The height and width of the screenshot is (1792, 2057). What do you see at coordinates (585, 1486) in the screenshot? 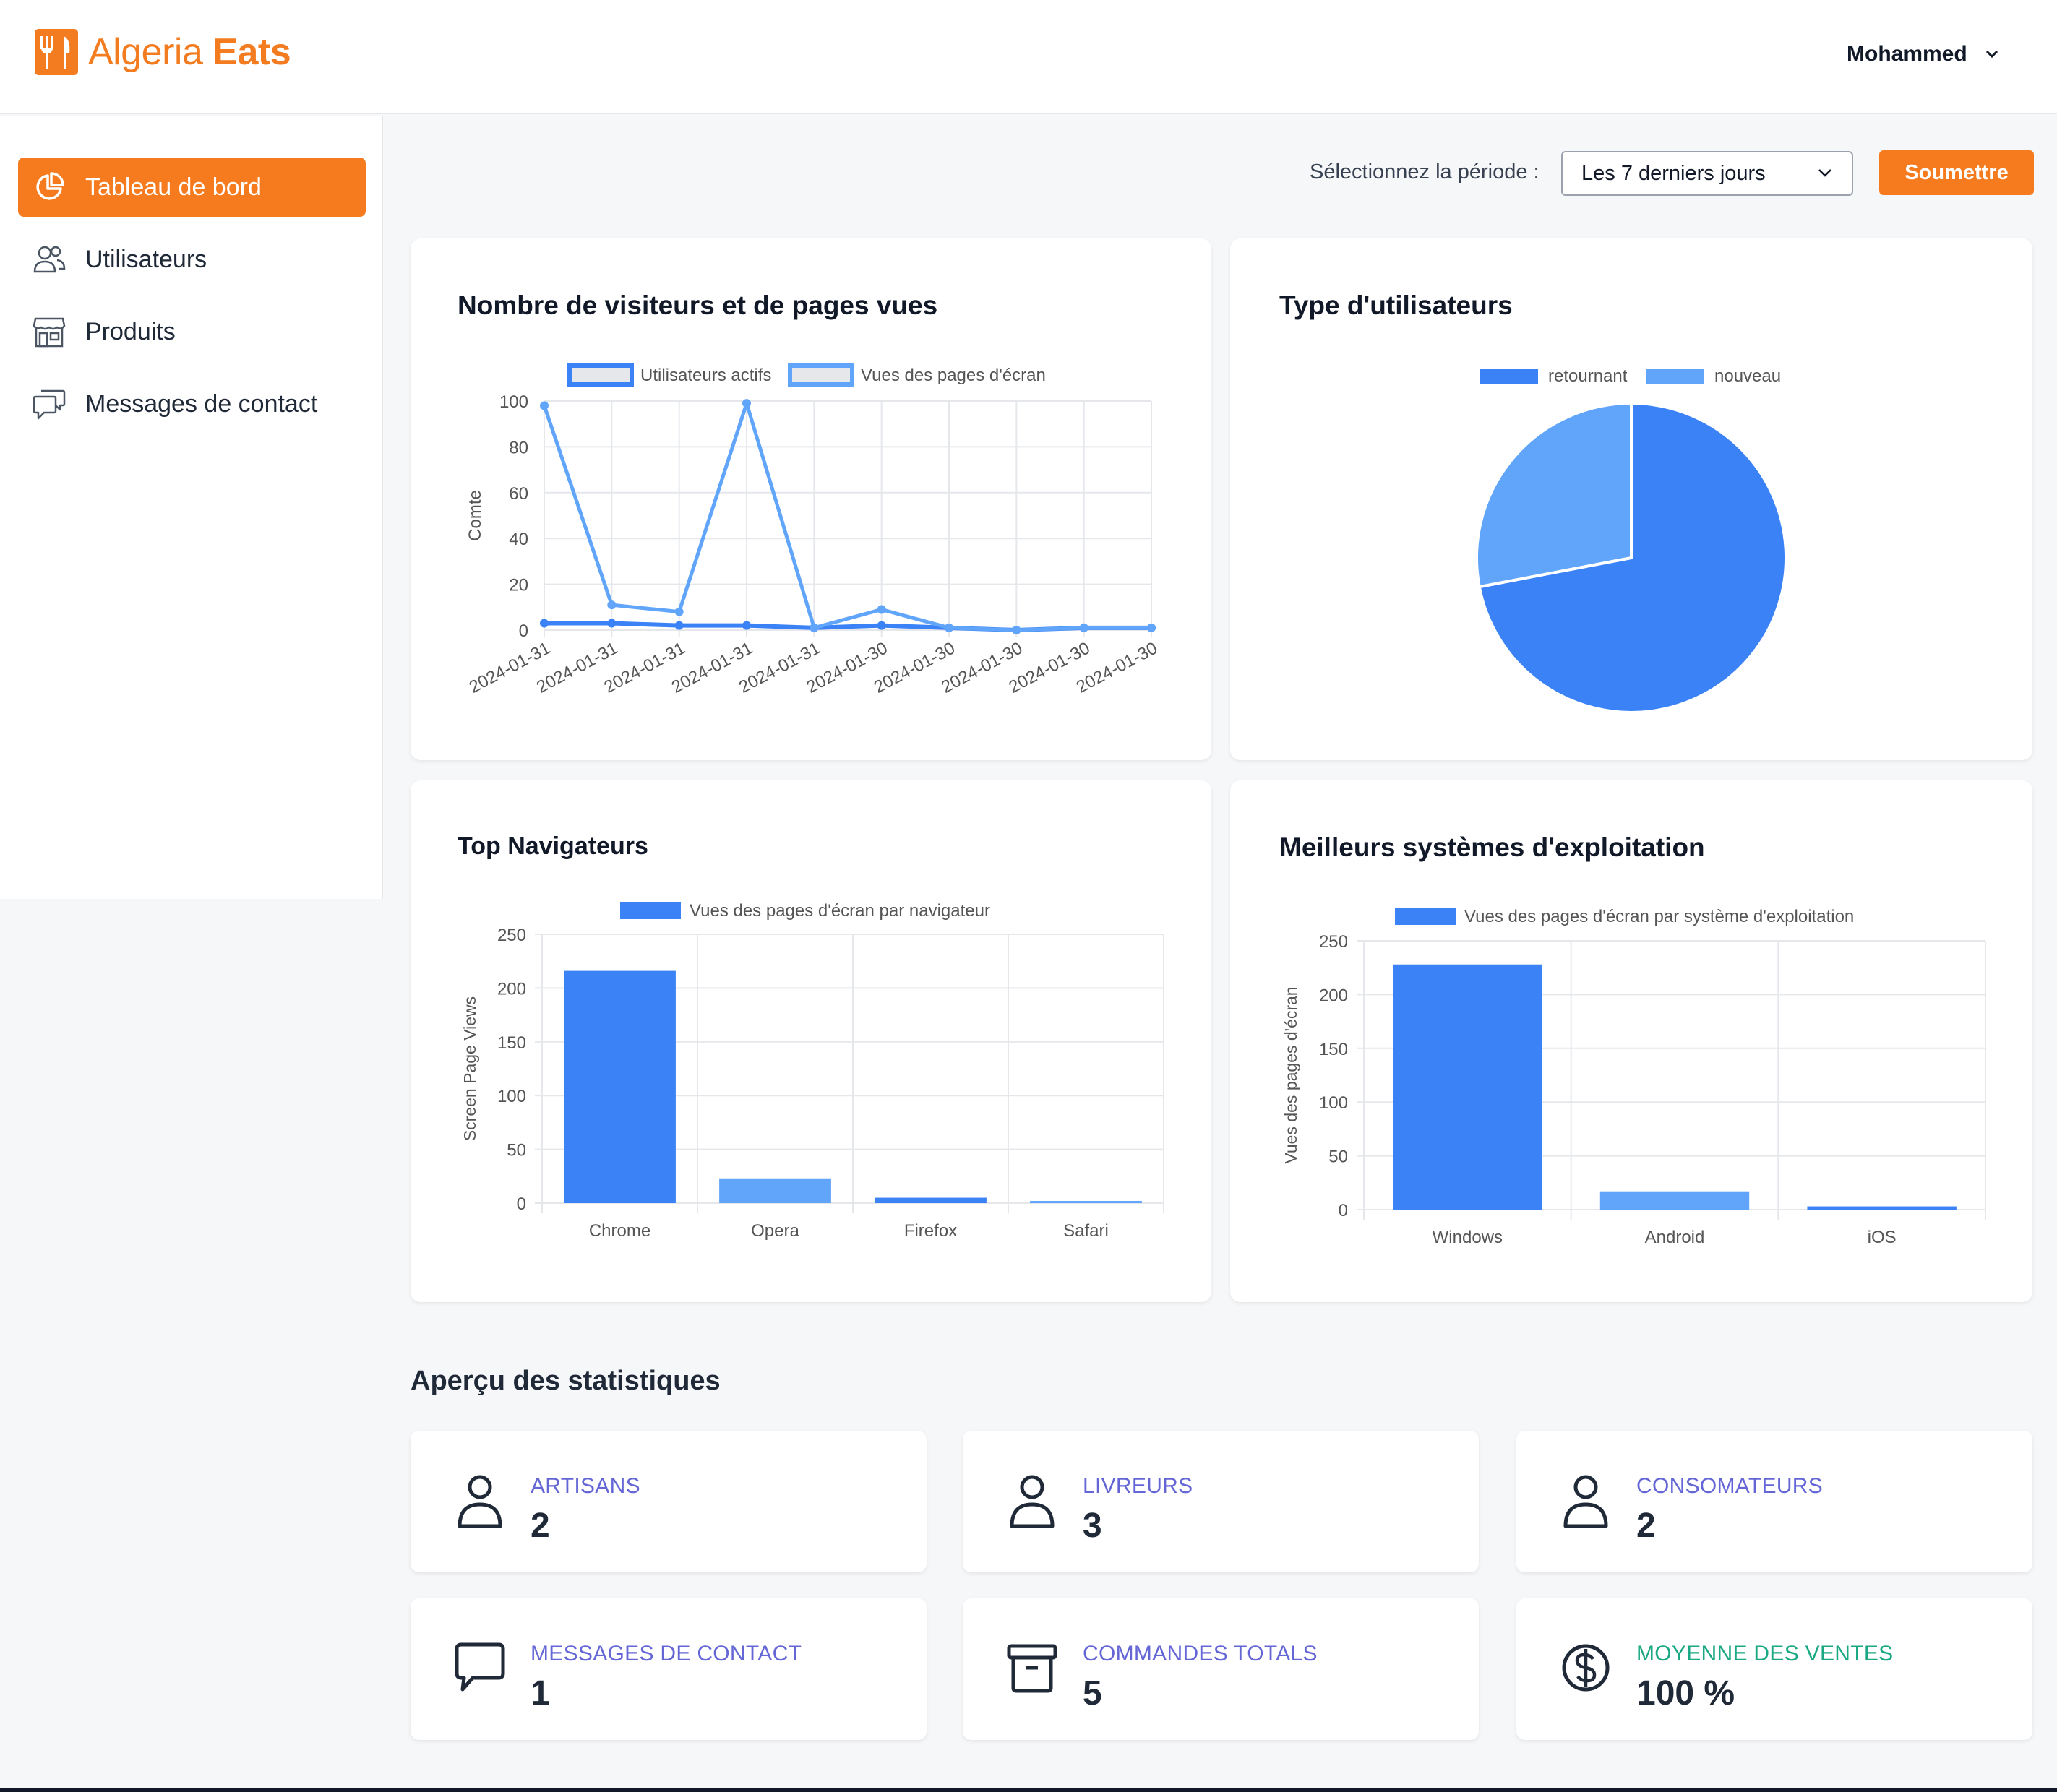
I see `stat-label: ARTISANS` at bounding box center [585, 1486].